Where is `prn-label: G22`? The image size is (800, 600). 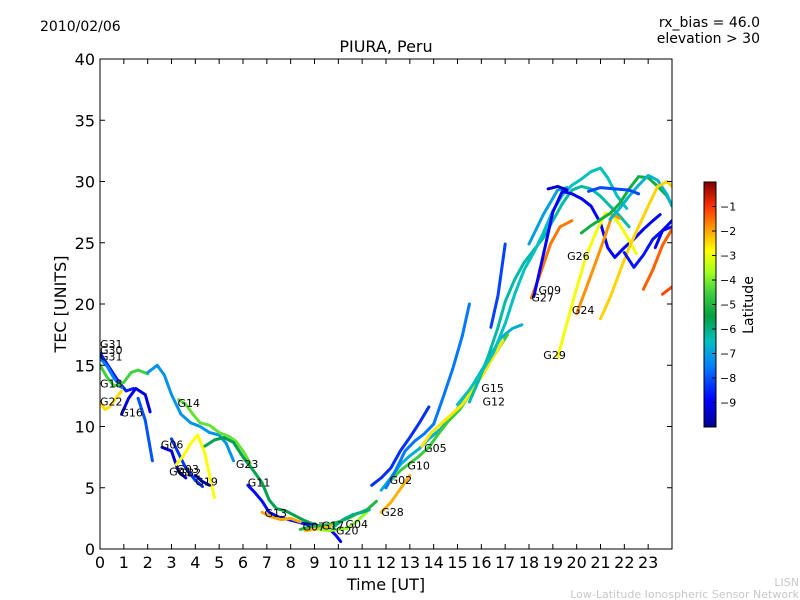 prn-label: G22 is located at coordinates (111, 402).